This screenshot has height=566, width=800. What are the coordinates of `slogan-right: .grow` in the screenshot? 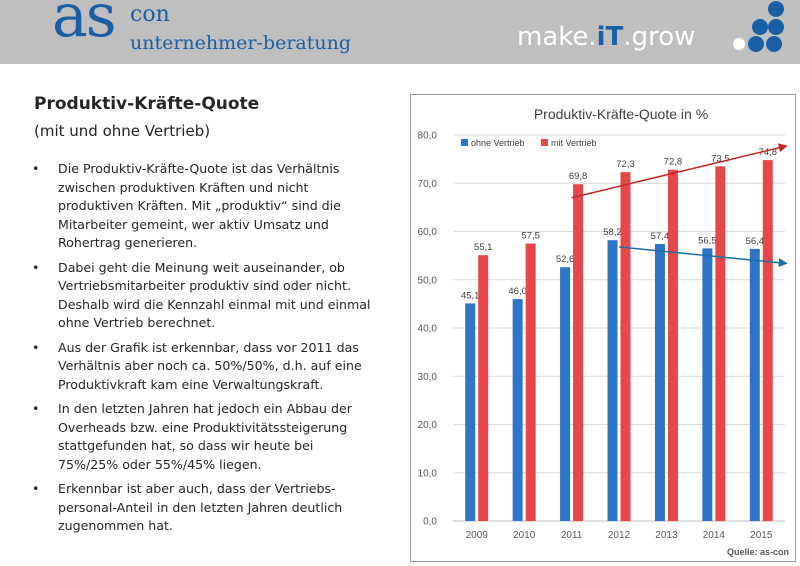 It's located at (659, 37).